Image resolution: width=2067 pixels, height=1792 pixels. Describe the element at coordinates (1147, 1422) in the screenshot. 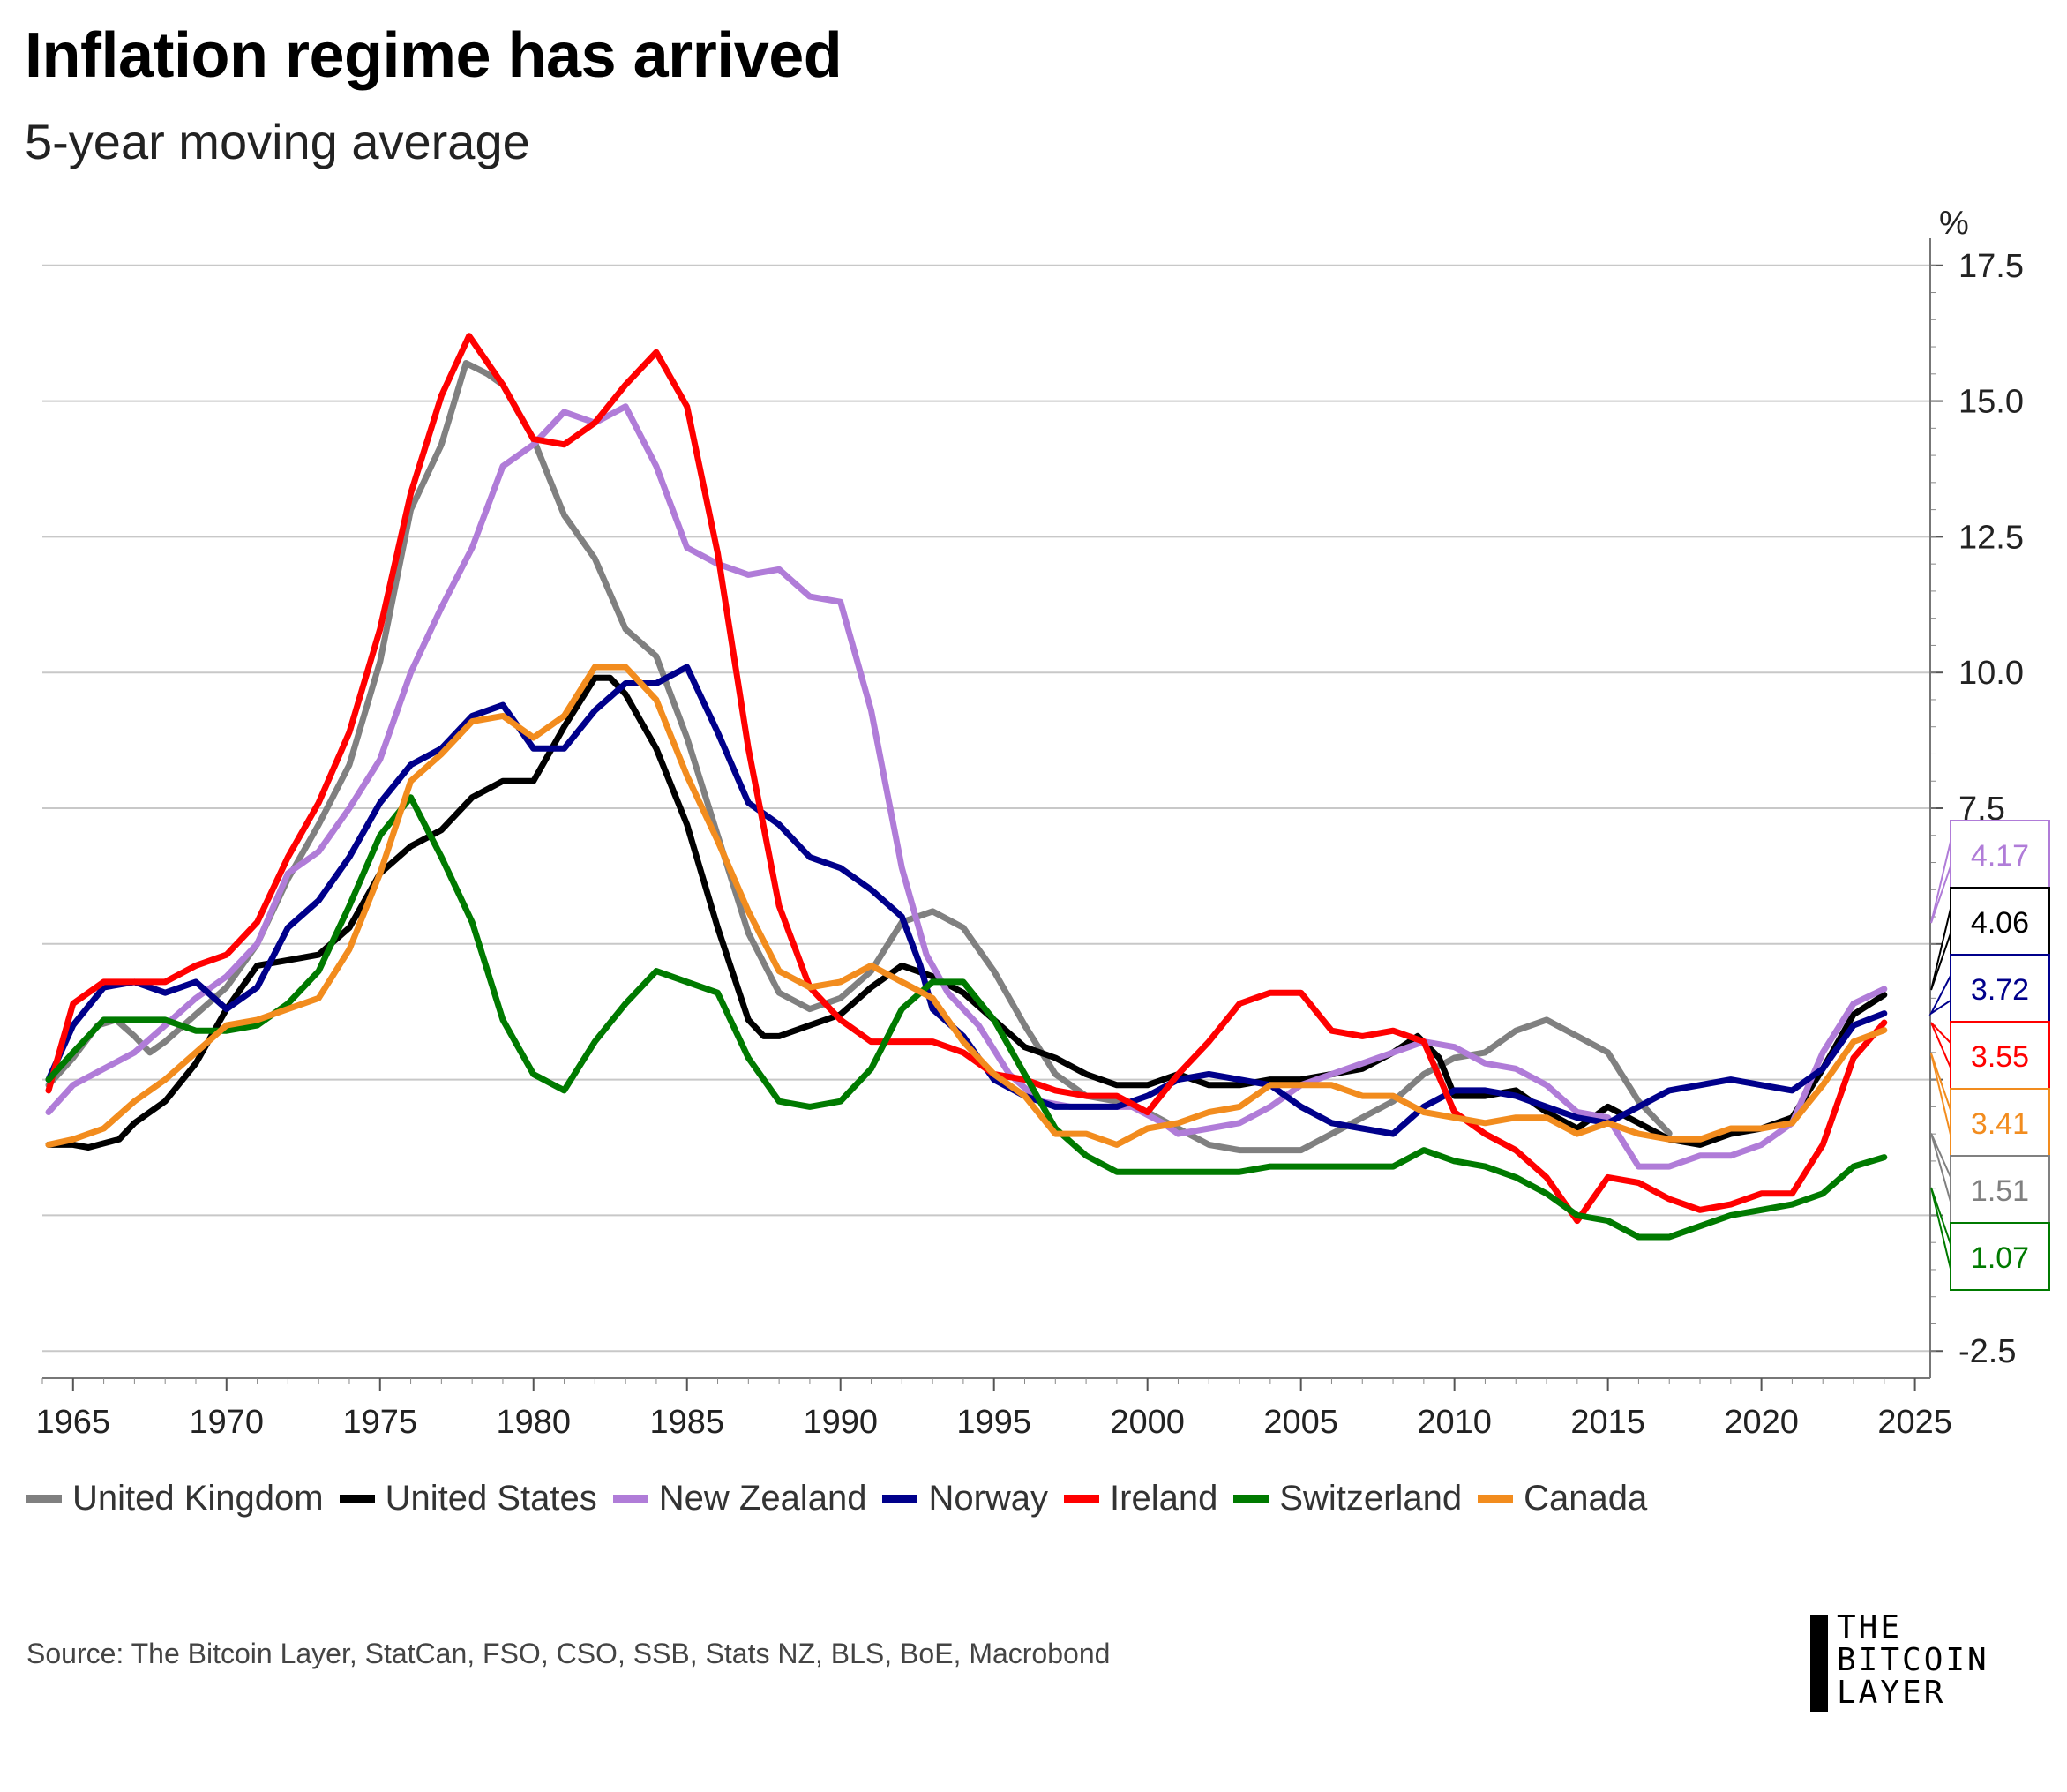

I see `x-tick-label: 2000` at that location.